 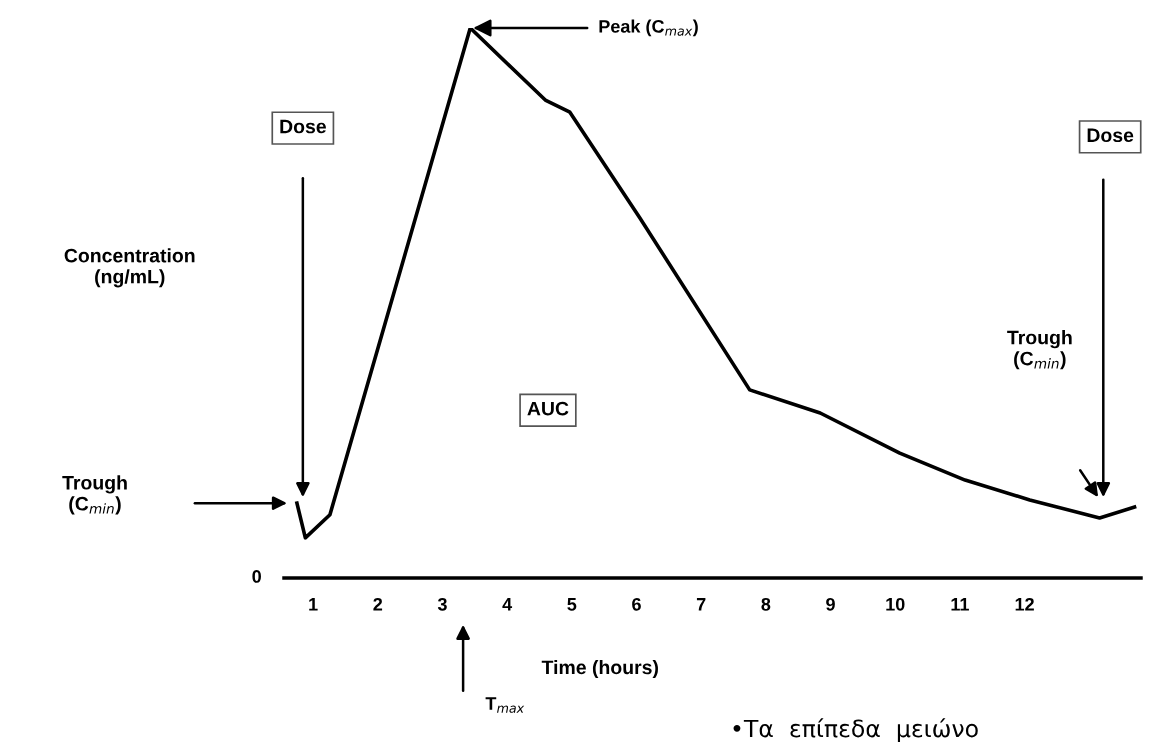 What do you see at coordinates (572, 604) in the screenshot?
I see `x-tick-label: 5` at bounding box center [572, 604].